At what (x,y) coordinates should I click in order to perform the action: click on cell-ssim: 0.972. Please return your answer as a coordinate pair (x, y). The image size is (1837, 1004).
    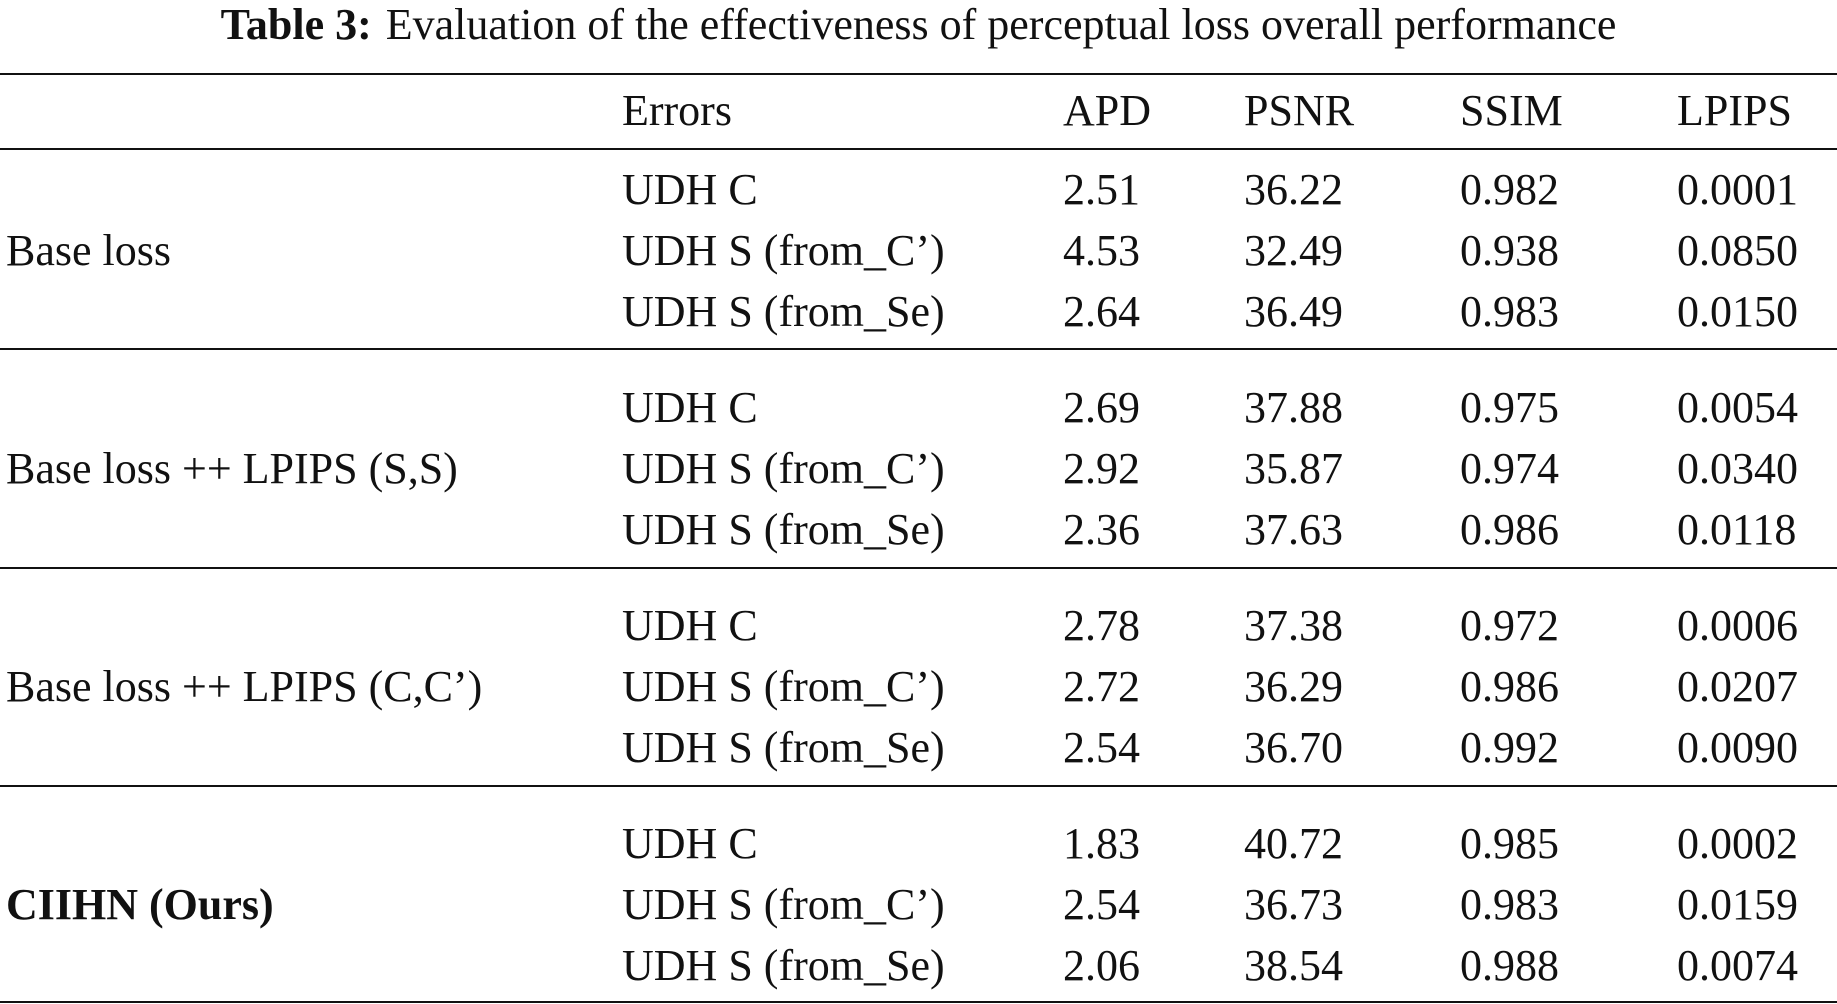
    Looking at the image, I should click on (1509, 625).